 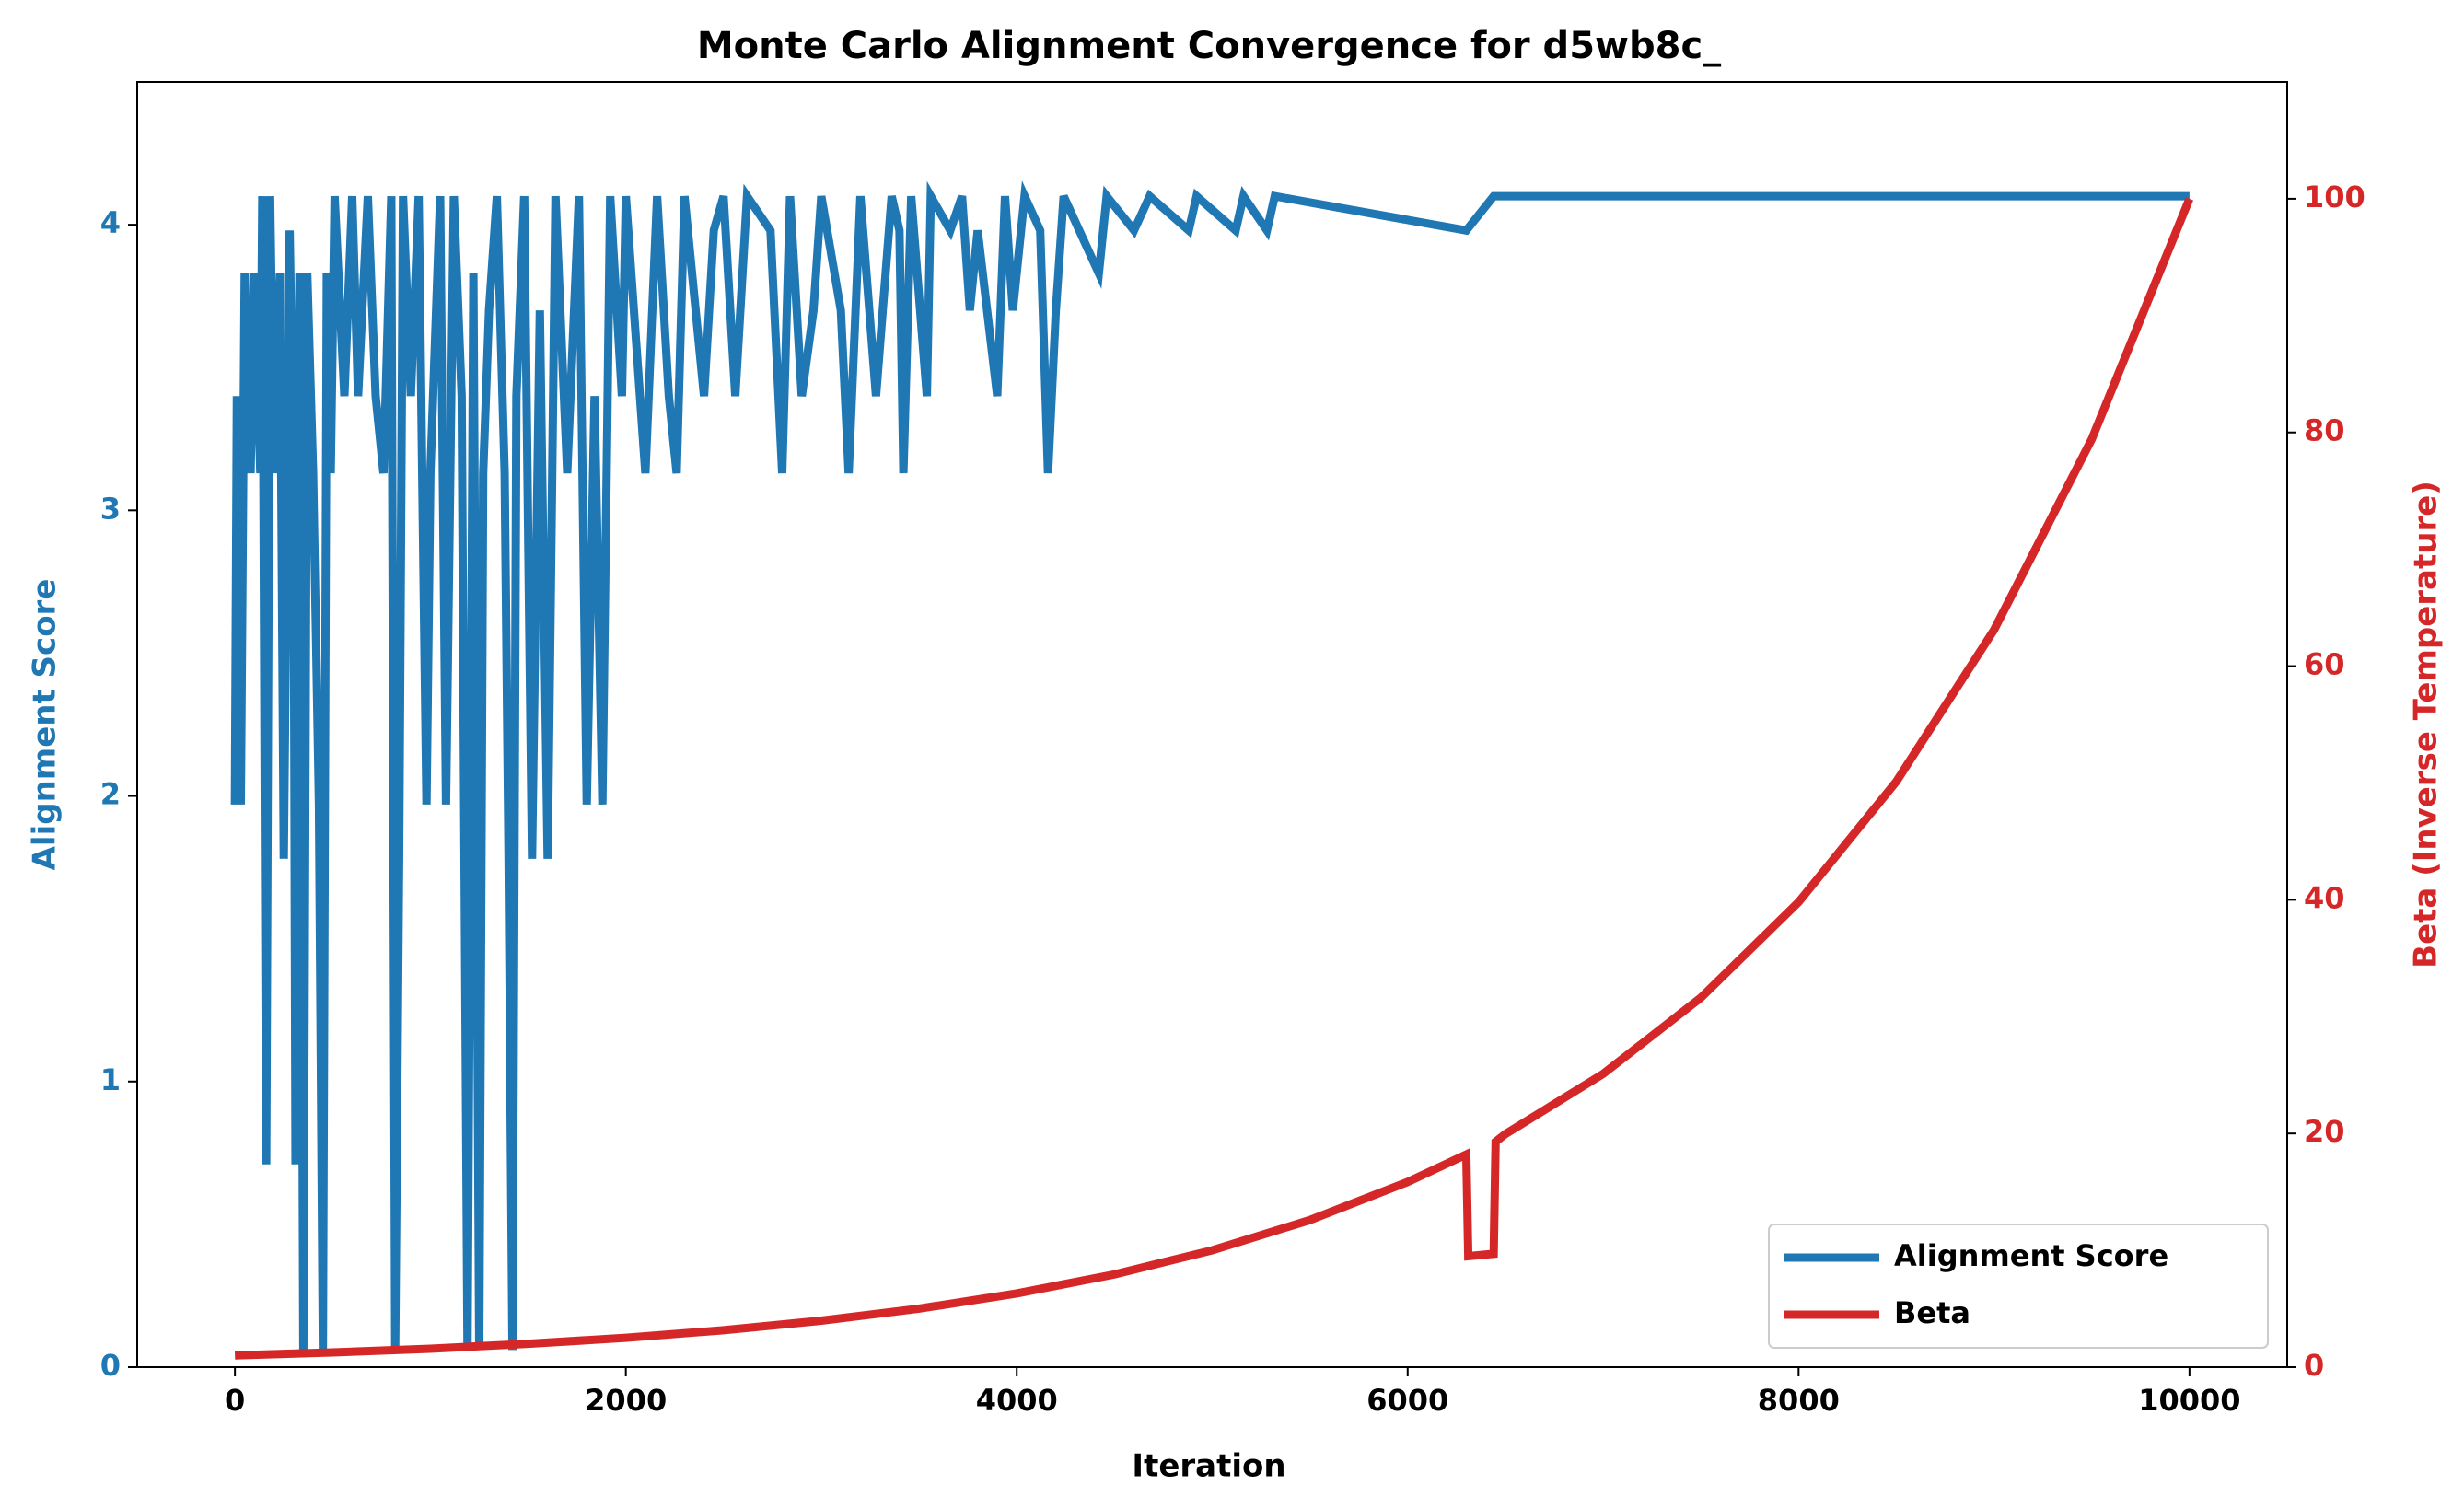 What do you see at coordinates (111, 1079) in the screenshot?
I see `y-tick-label: 1` at bounding box center [111, 1079].